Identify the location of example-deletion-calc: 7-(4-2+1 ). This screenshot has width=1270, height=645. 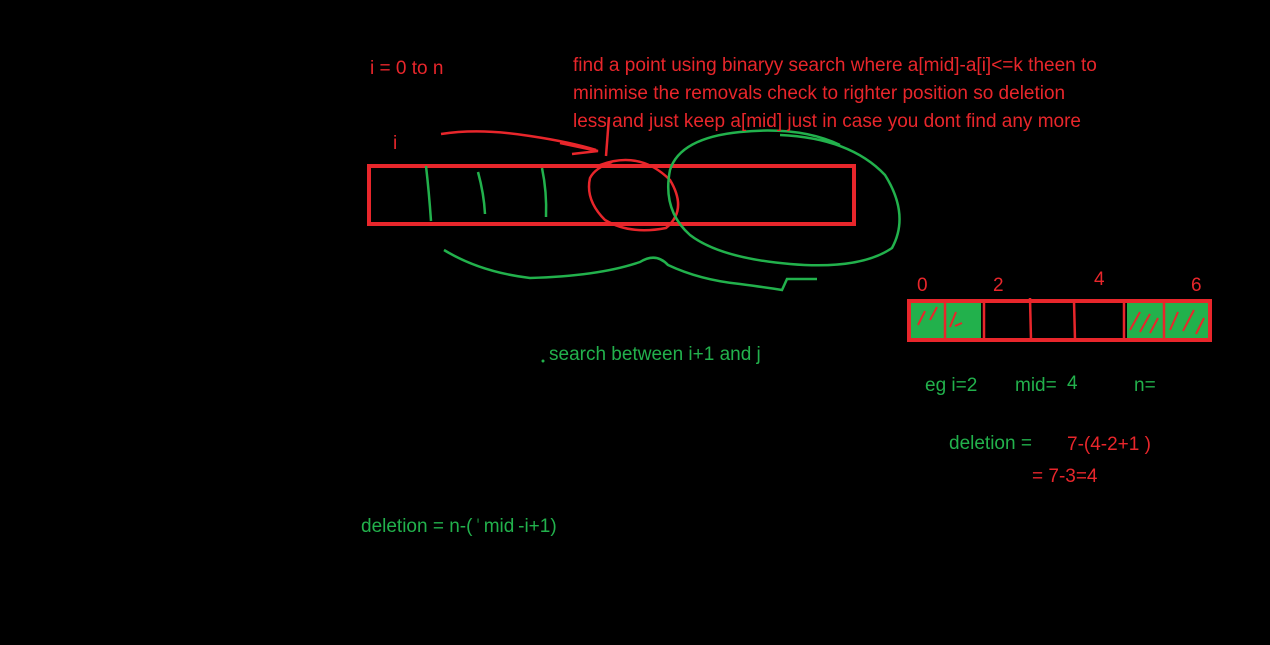
(1109, 444).